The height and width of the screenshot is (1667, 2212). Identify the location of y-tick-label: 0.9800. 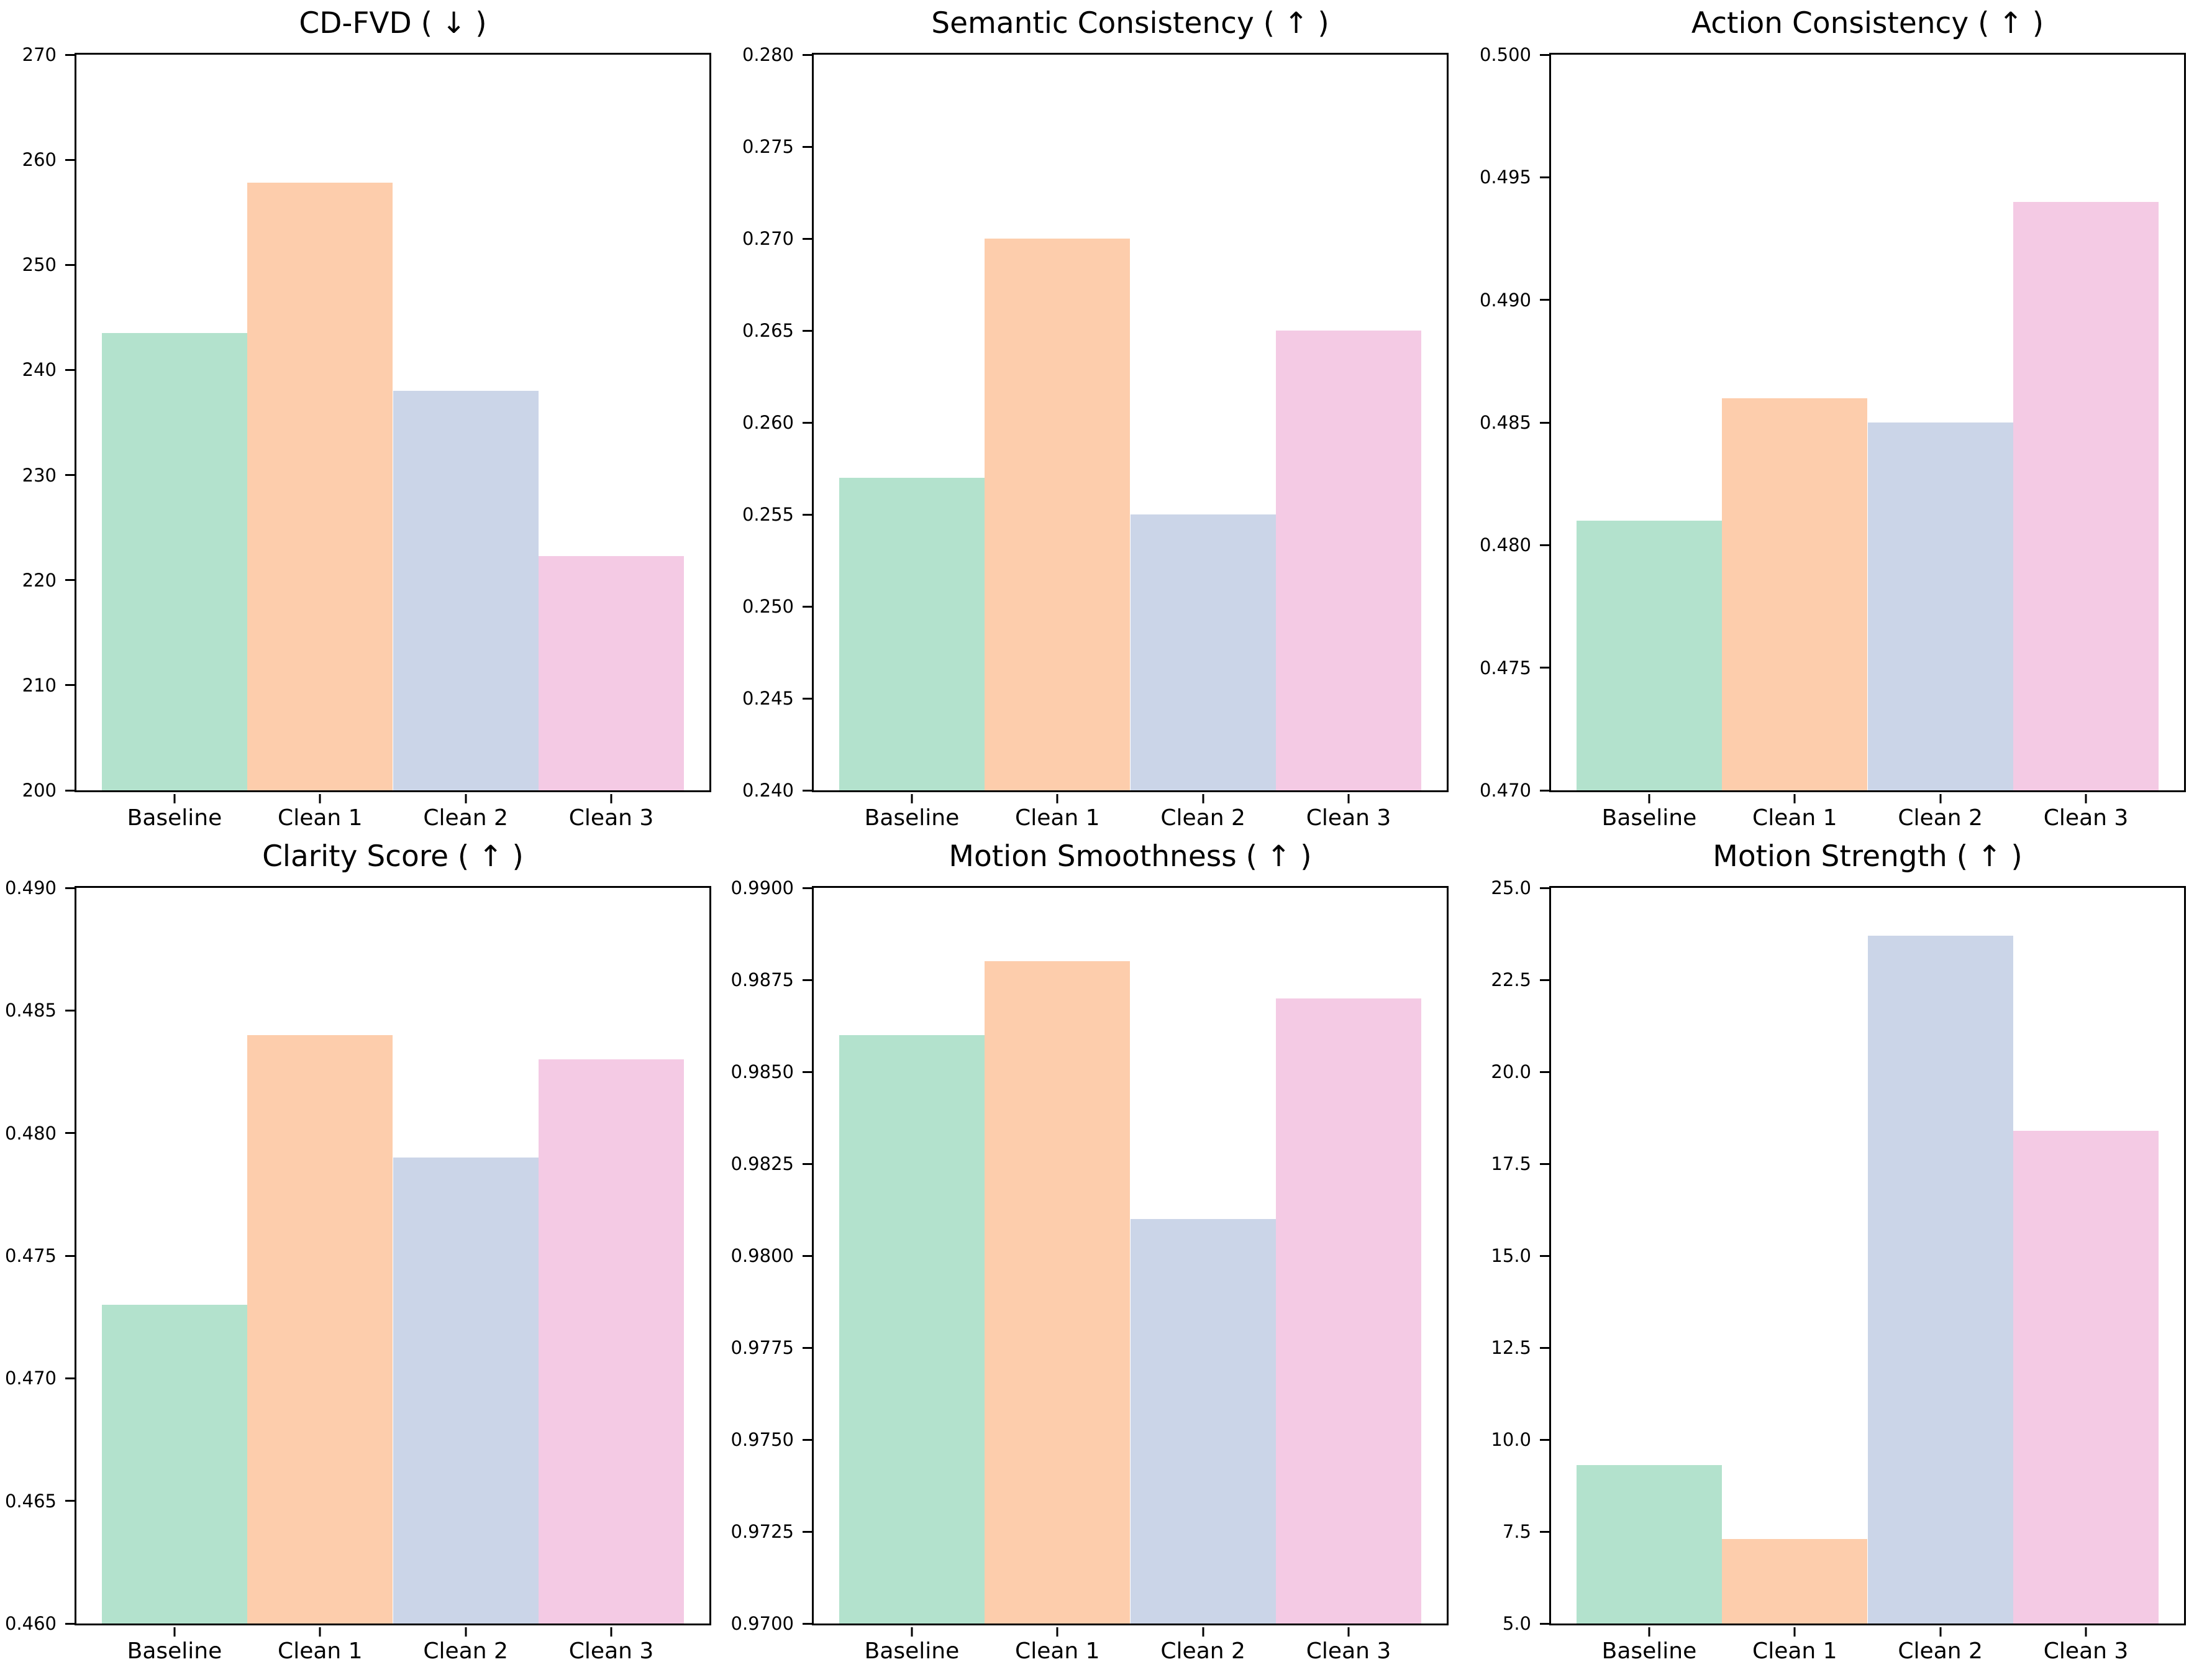
(762, 1255).